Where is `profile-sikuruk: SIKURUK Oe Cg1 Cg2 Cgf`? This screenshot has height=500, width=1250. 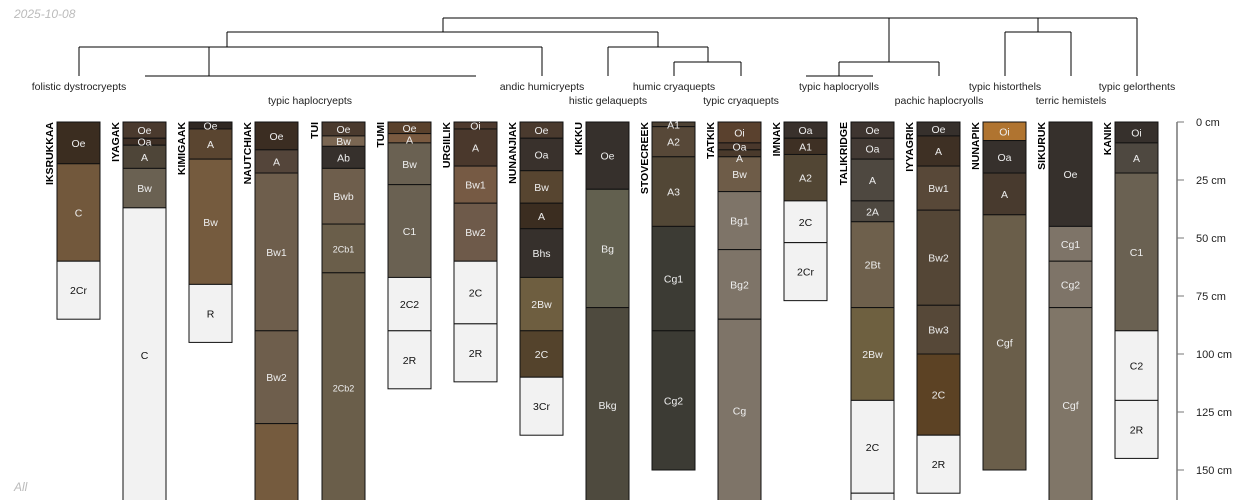 profile-sikuruk: SIKURUK Oe Cg1 Cg2 Cgf is located at coordinates (1064, 310).